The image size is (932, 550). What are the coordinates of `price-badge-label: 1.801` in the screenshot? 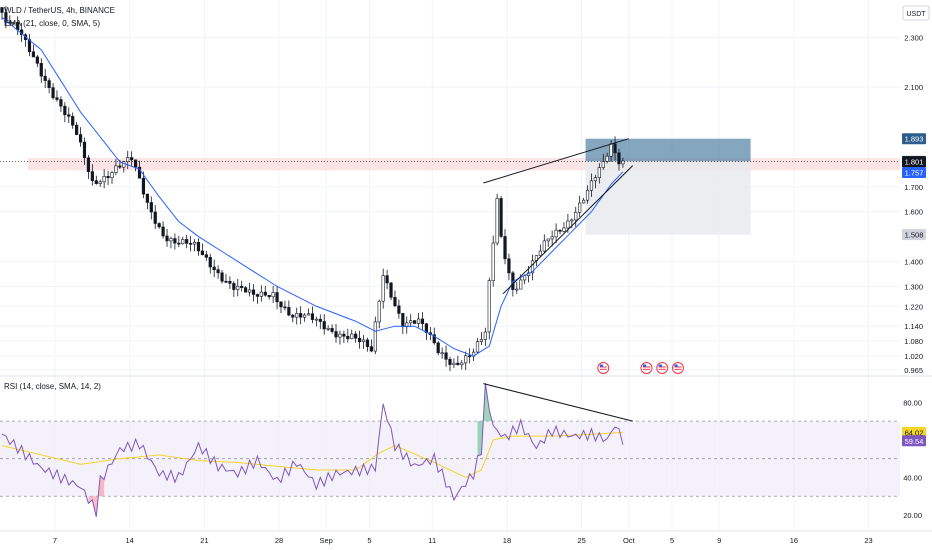 It's located at (914, 162).